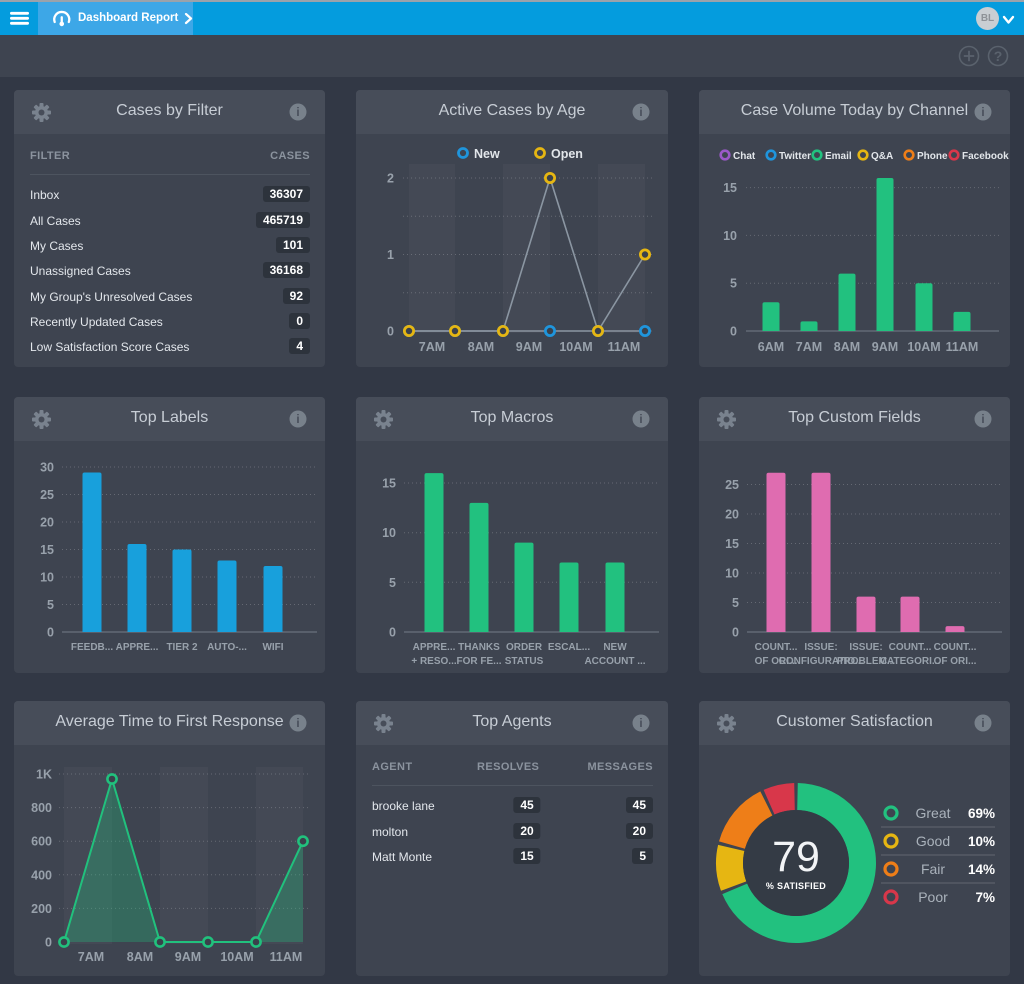 The width and height of the screenshot is (1024, 984). Describe the element at coordinates (981, 841) in the screenshot. I see `svg-text: 10%` at that location.